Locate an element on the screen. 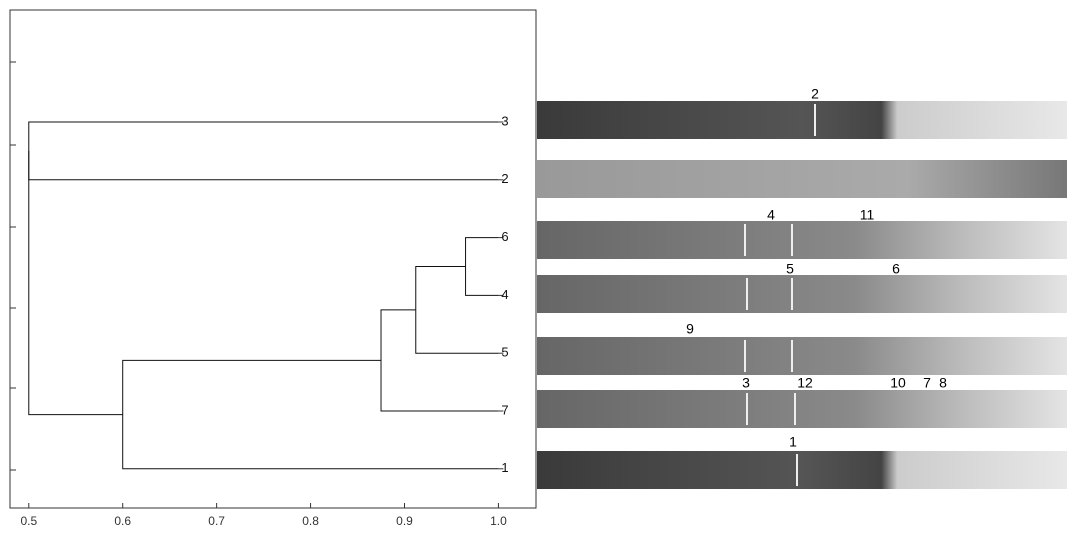 This screenshot has height=533, width=1067. band-label: 5 is located at coordinates (790, 269).